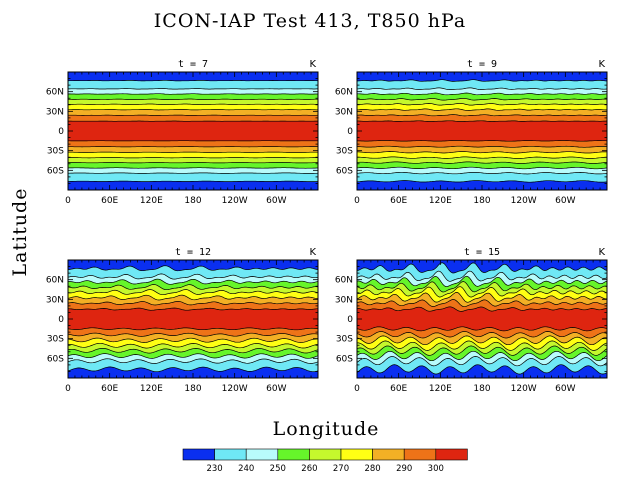  I want to click on x-tick-label: 0, so click(357, 389).